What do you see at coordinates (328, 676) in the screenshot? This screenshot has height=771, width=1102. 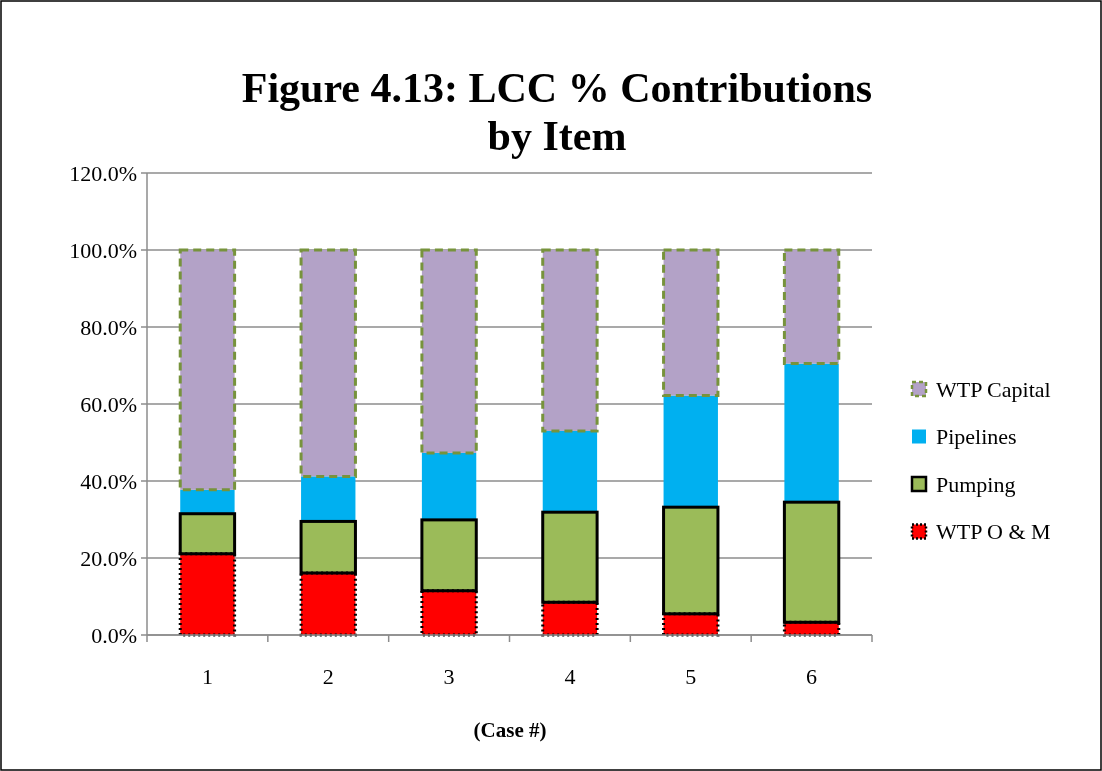 I see `x-tick-label: 2` at bounding box center [328, 676].